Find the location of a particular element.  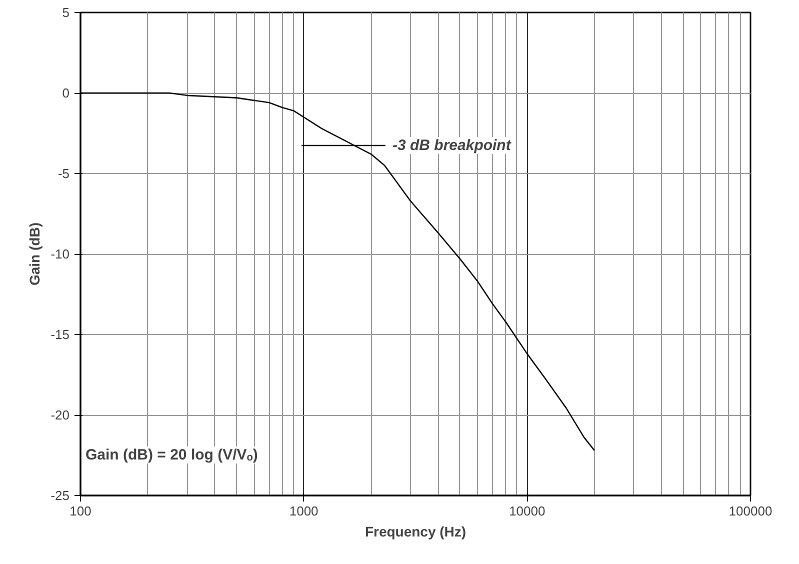

y-tick-label: -25 is located at coordinates (60, 495).